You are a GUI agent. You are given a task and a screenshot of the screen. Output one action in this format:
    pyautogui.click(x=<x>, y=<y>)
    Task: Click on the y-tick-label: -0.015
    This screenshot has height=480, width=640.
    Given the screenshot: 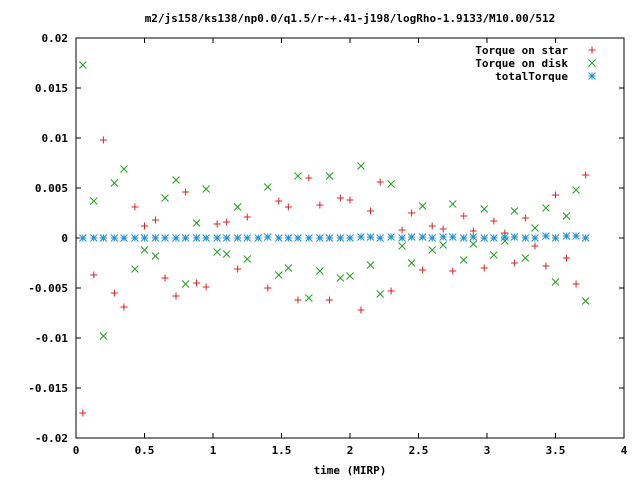 What is the action you would take?
    pyautogui.click(x=48, y=388)
    